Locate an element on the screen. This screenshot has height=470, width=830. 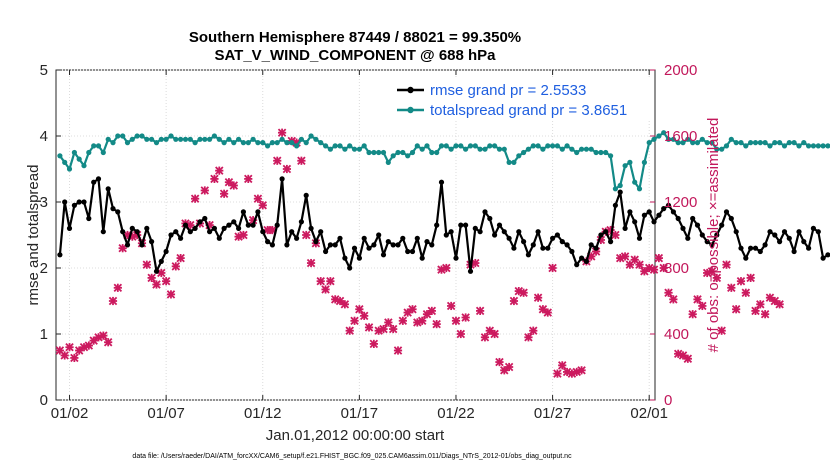
legend-box is located at coordinates (522, 99).